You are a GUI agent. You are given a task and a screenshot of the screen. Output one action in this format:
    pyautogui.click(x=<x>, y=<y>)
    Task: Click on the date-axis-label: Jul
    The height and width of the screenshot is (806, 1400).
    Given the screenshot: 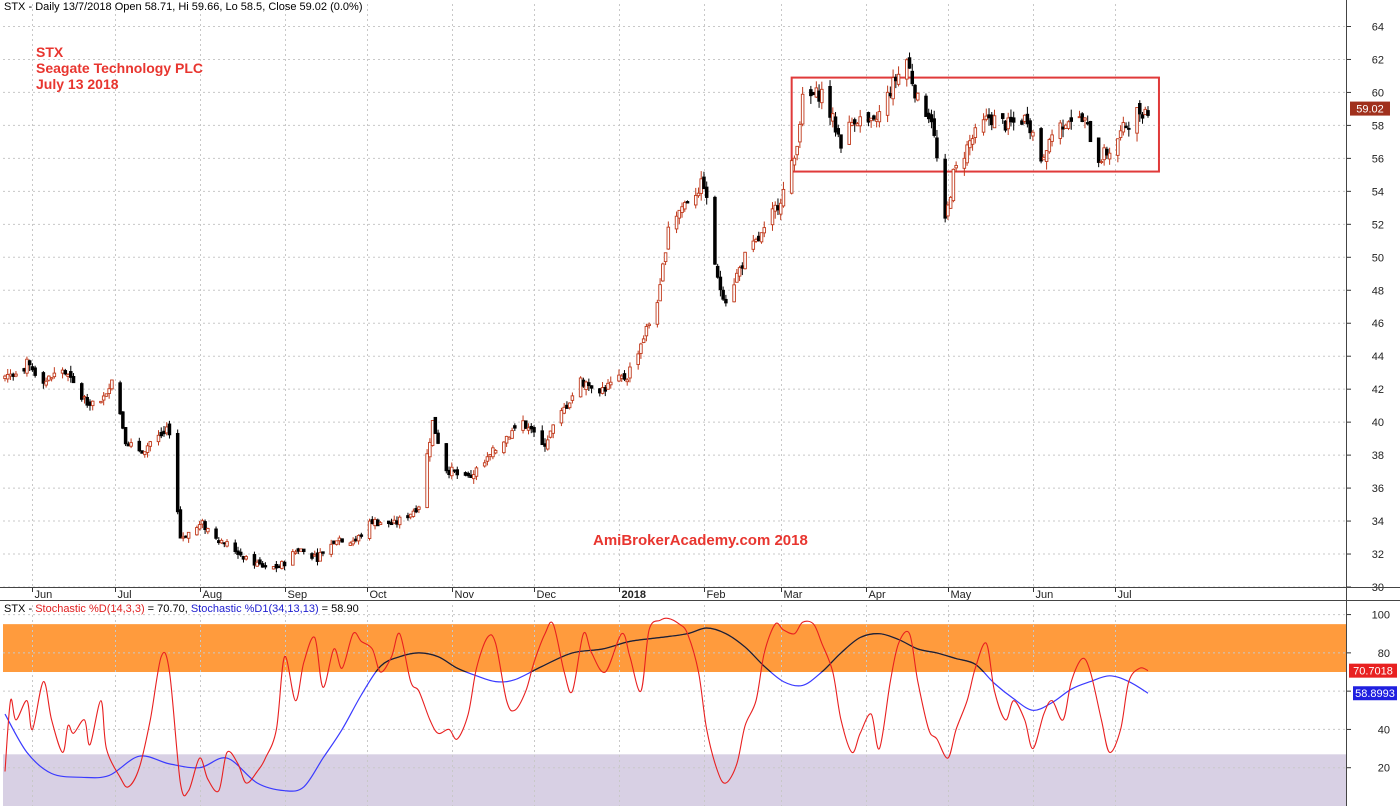 What is the action you would take?
    pyautogui.click(x=125, y=595)
    